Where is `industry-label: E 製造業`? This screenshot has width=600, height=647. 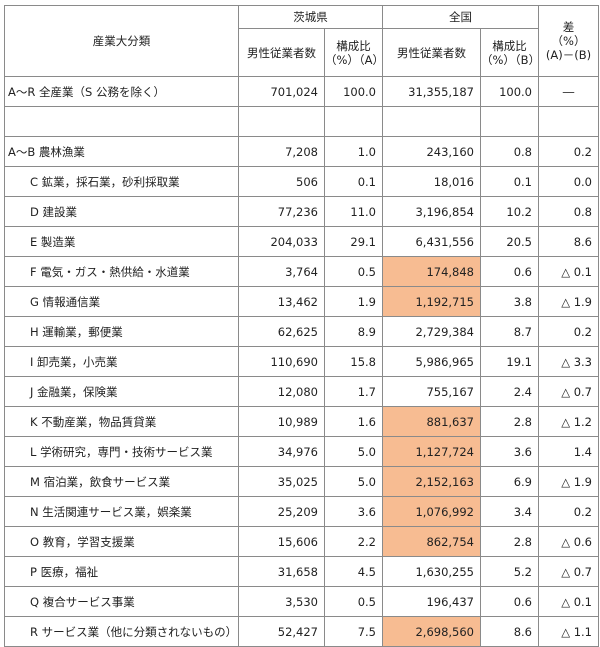 industry-label: E 製造業 is located at coordinates (121, 241).